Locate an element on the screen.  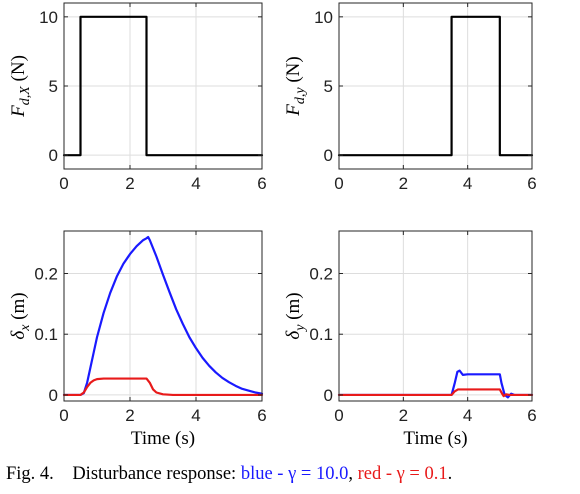
caption-fig-number: Fig. 4. is located at coordinates (30, 474).